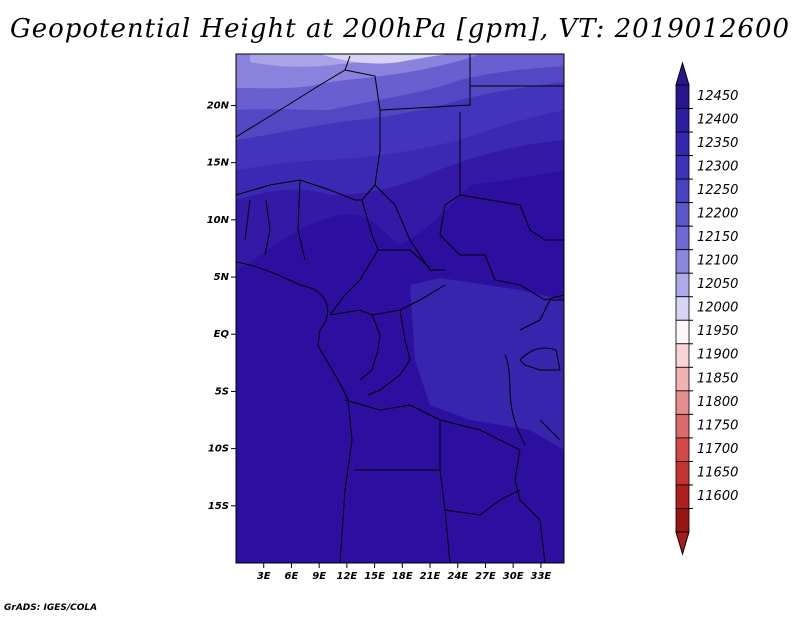 Image resolution: width=800 pixels, height=618 pixels. What do you see at coordinates (222, 334) in the screenshot?
I see `lat-tick-label: EQ` at bounding box center [222, 334].